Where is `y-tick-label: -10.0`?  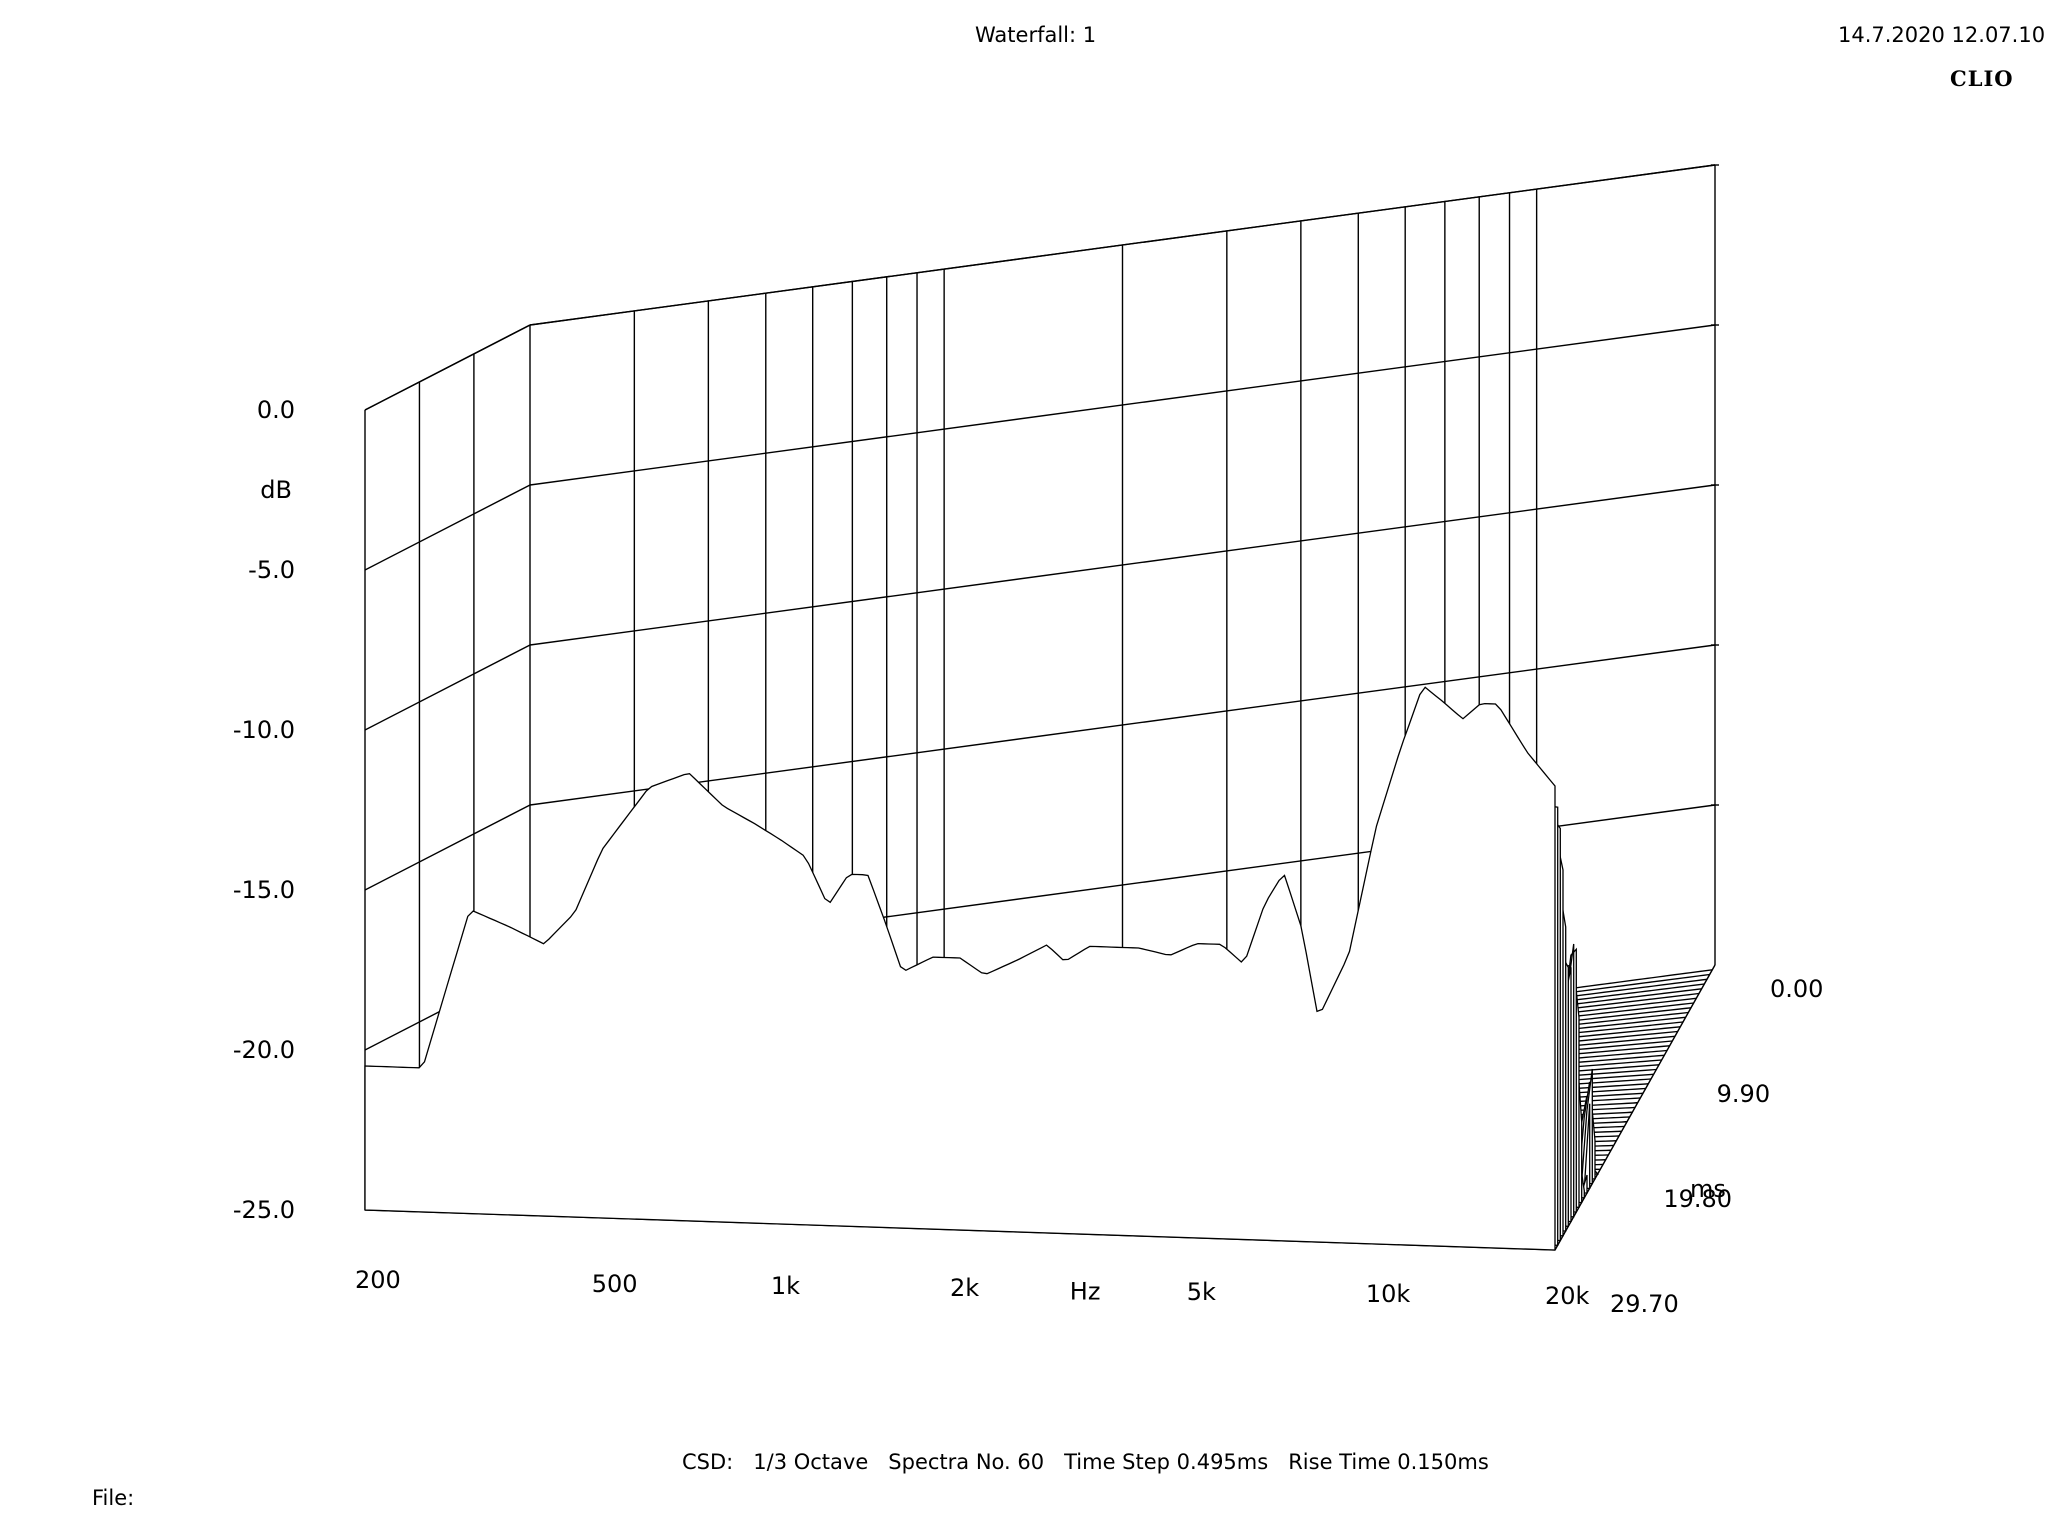
y-tick-label: -10.0 is located at coordinates (264, 730).